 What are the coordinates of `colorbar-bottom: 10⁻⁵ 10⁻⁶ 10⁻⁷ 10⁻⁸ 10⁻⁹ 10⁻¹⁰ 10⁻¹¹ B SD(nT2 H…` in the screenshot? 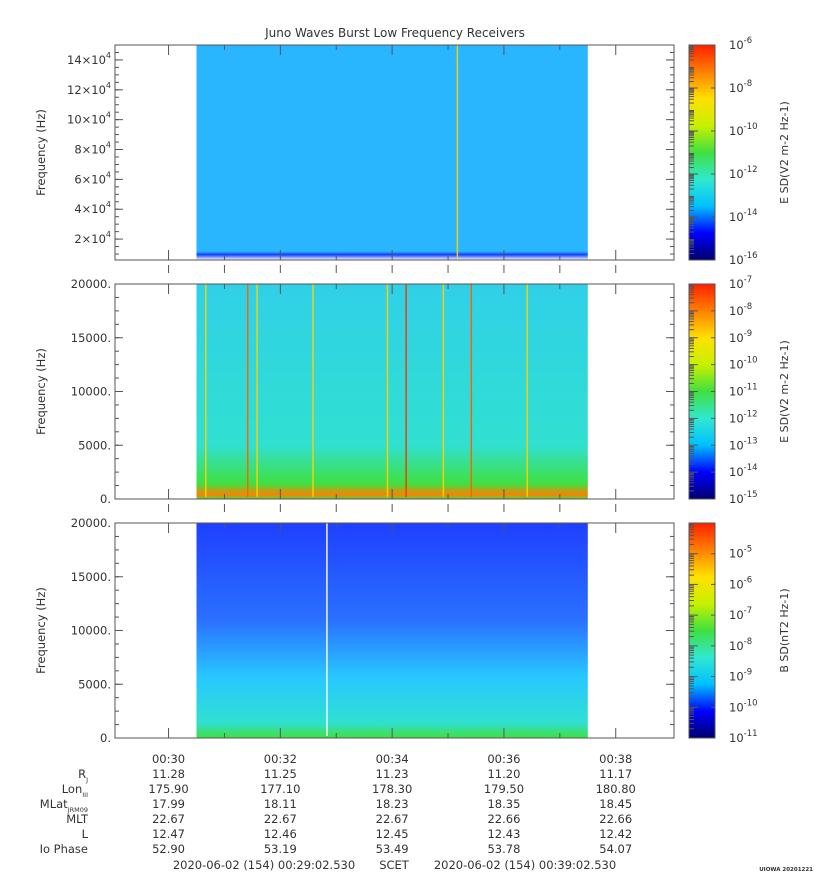 It's located at (739, 633).